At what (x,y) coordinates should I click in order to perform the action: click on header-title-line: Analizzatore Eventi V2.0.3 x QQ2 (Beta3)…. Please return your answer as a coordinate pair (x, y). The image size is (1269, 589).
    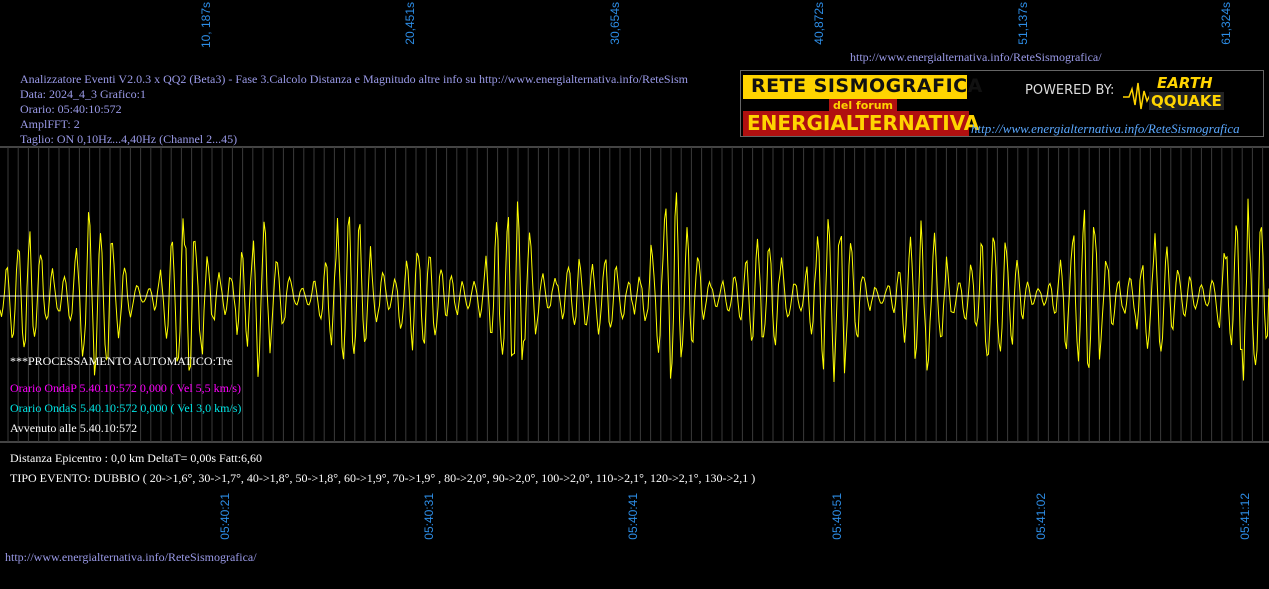
    Looking at the image, I should click on (354, 79).